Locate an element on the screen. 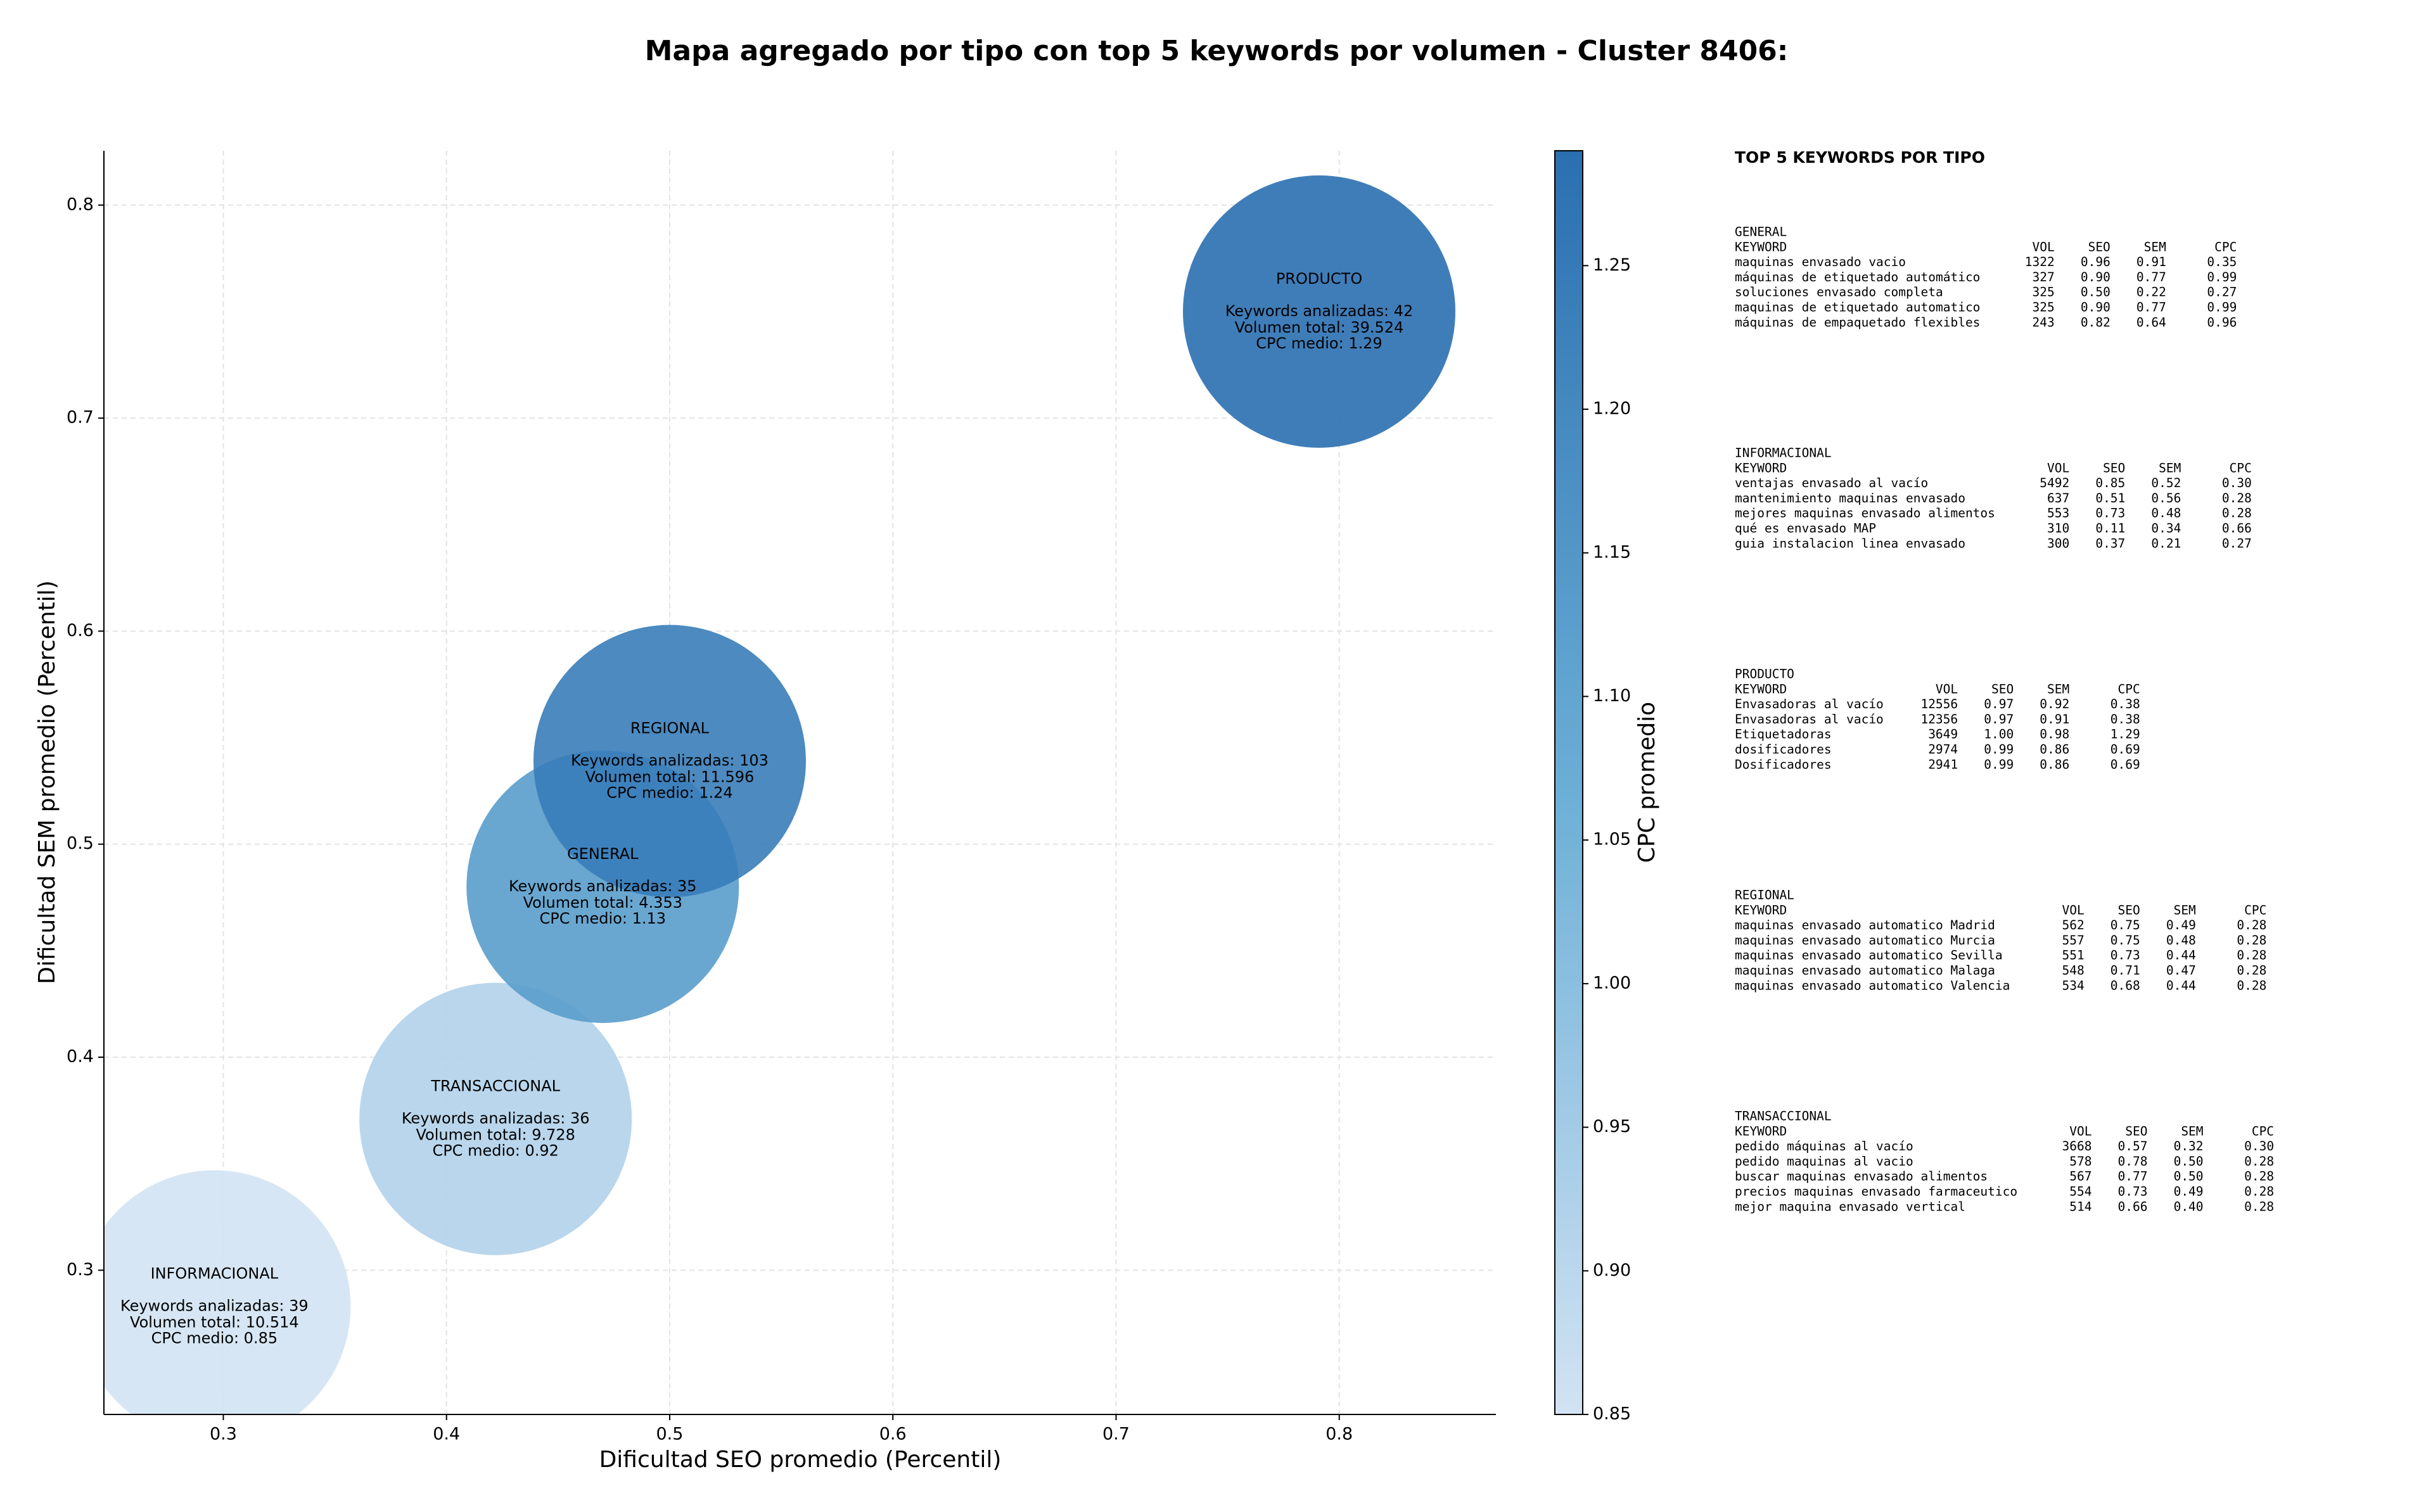 This screenshot has height=1512, width=2433. table-cell: 0.91 is located at coordinates (2054, 719).